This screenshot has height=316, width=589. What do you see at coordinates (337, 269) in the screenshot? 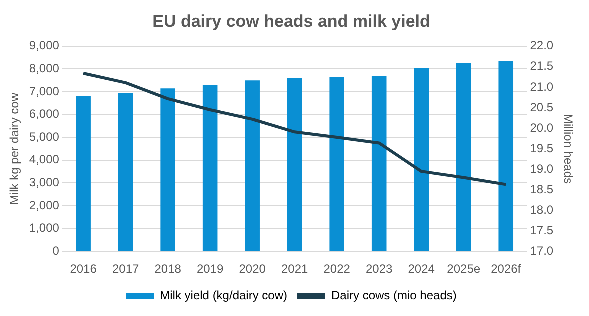
I see `x-tick-label: 2022` at bounding box center [337, 269].